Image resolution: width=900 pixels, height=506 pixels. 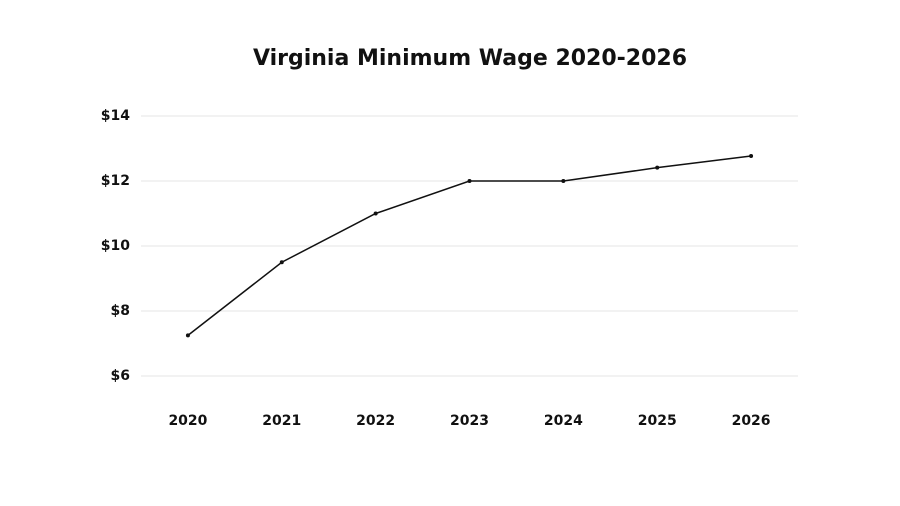 What do you see at coordinates (187, 421) in the screenshot?
I see `x-tick-label: 2020` at bounding box center [187, 421].